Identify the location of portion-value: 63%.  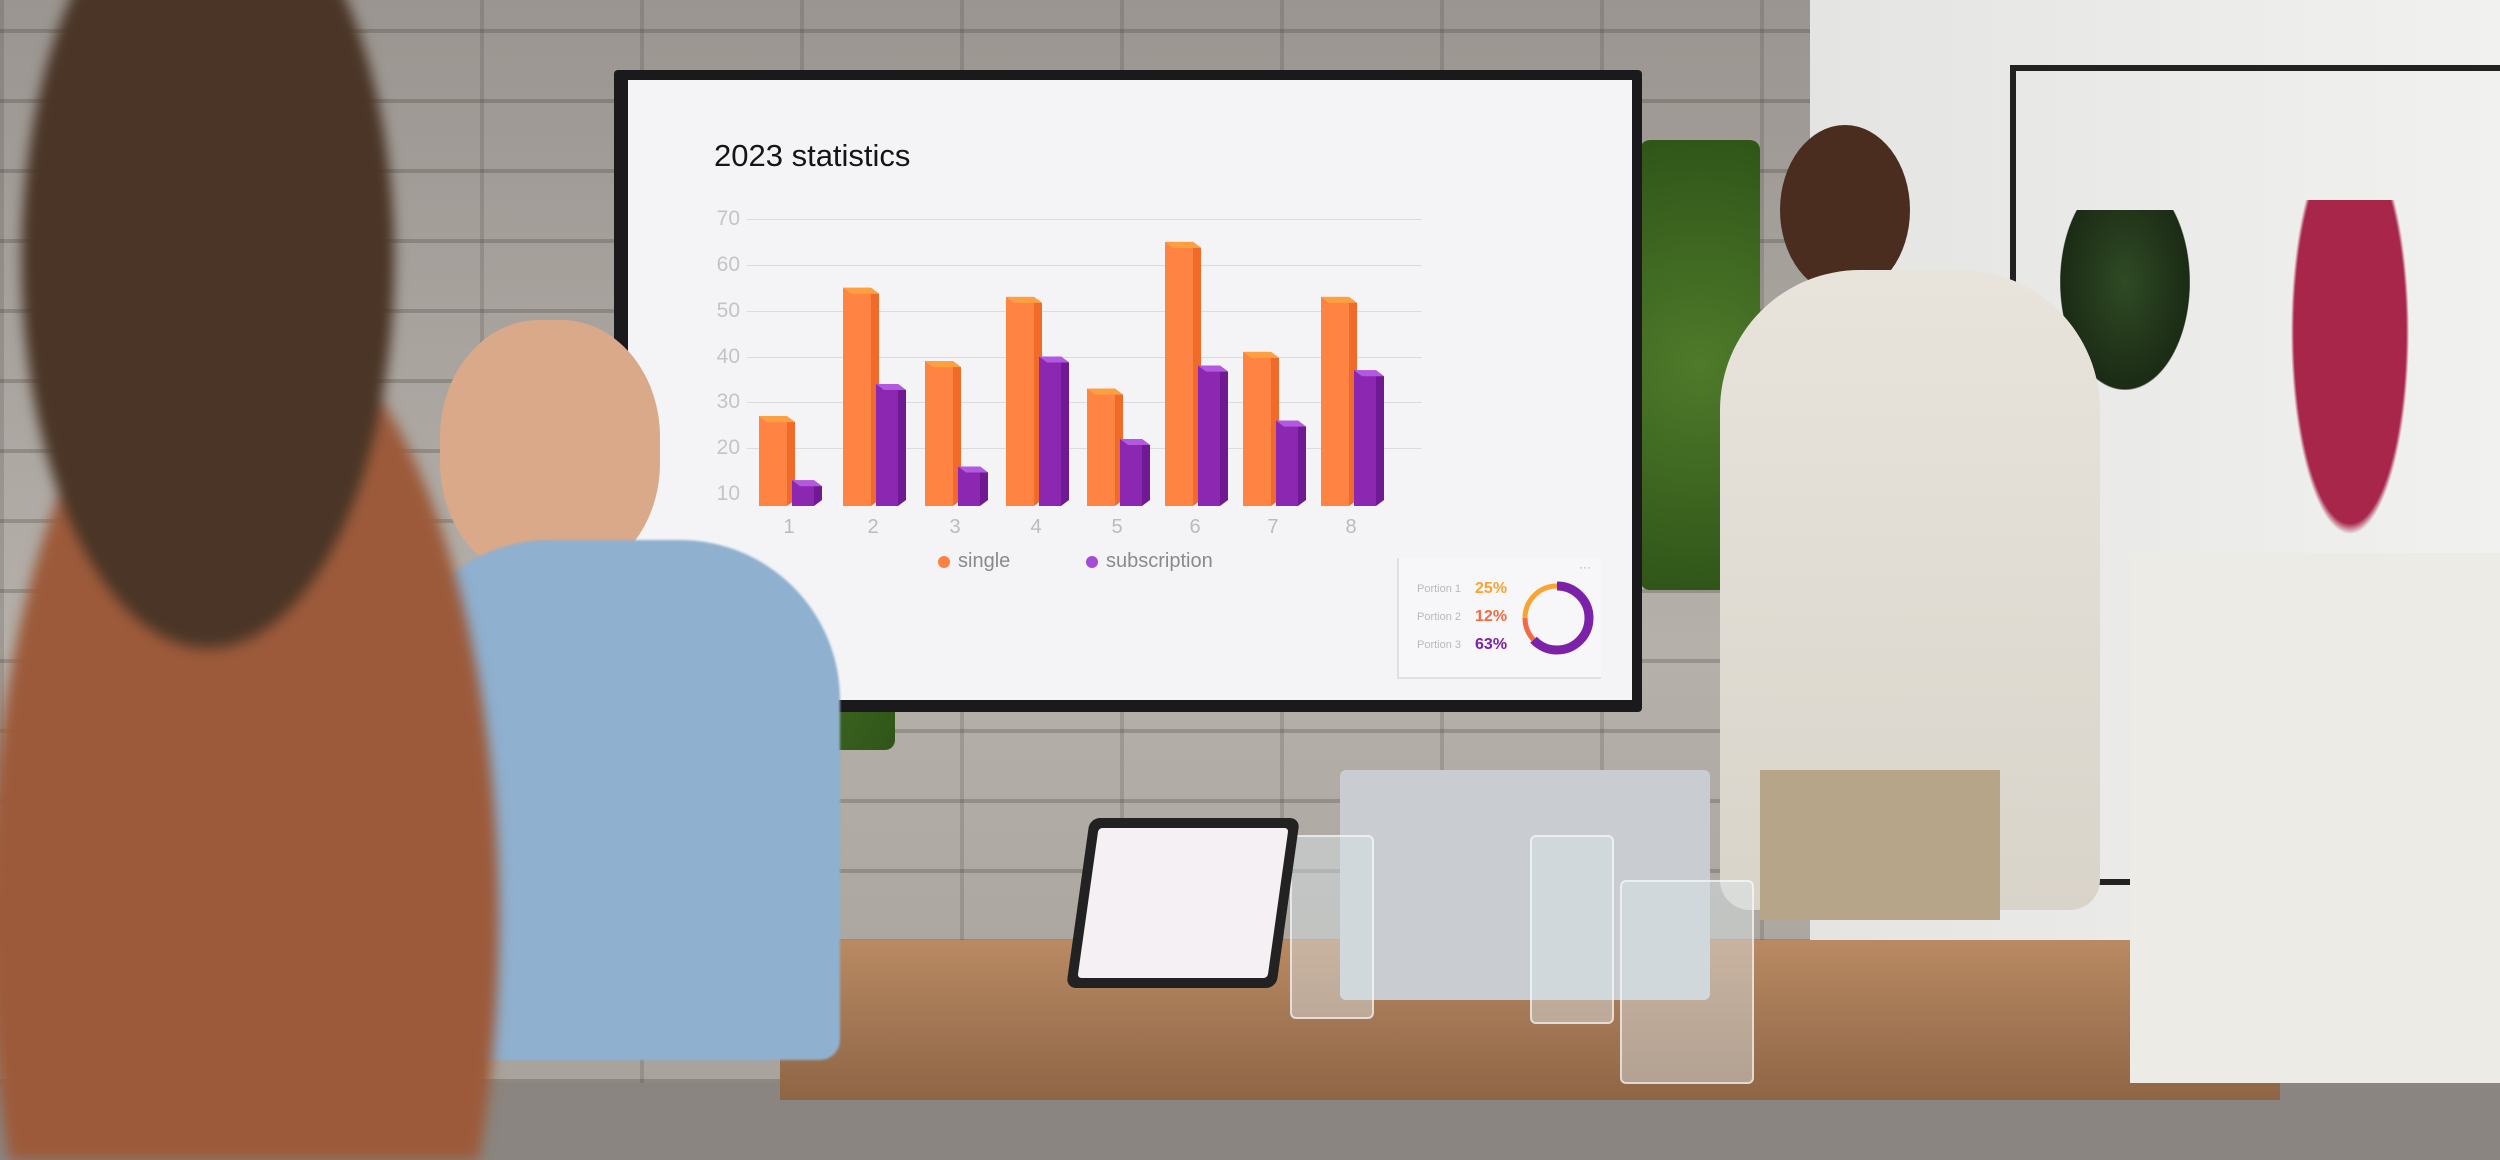
(1491, 644).